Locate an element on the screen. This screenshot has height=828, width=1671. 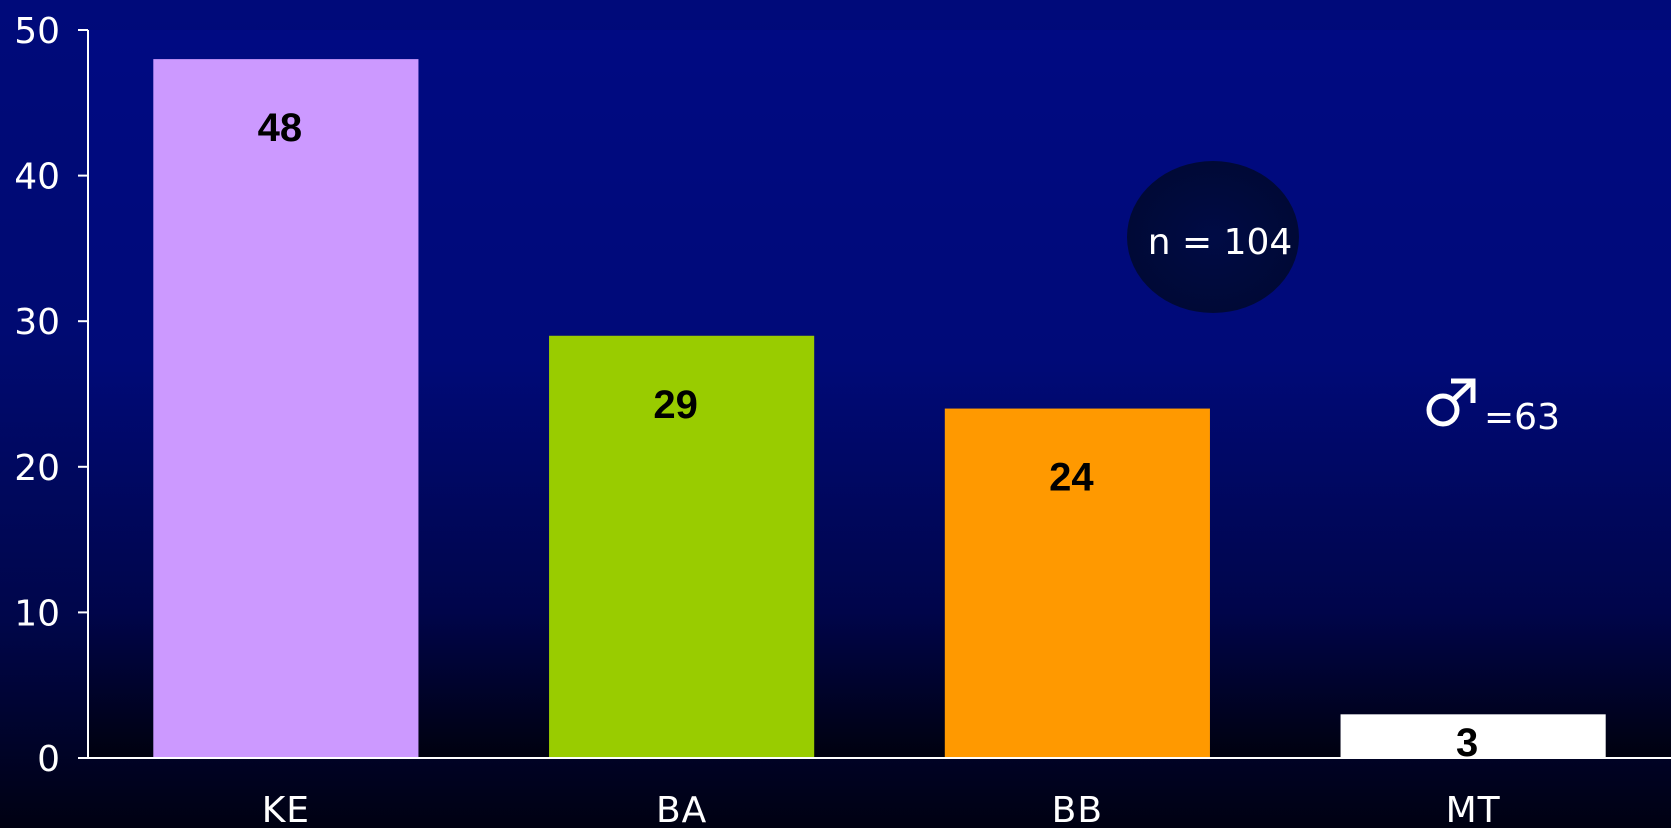
category-labels: KE BA BB MT is located at coordinates (881, 809).